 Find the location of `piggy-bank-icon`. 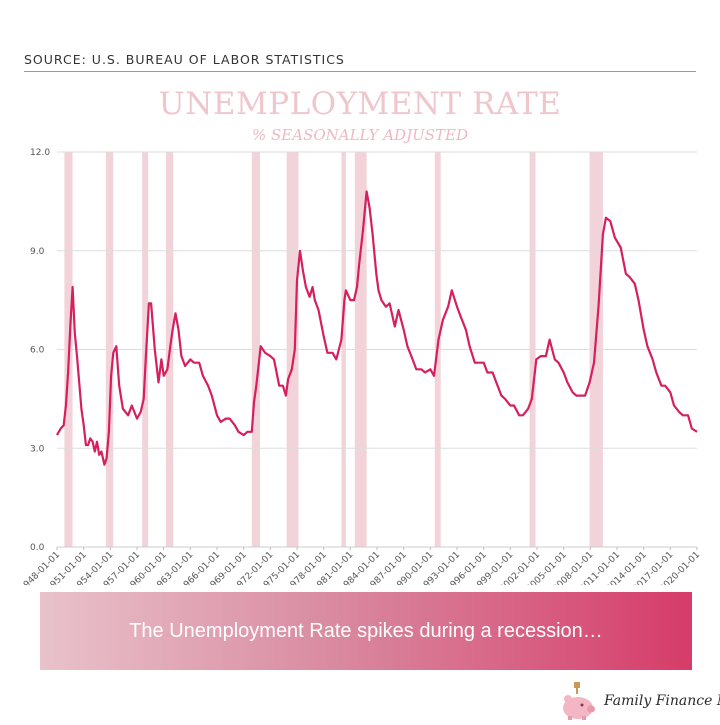

piggy-bank-icon is located at coordinates (579, 701).